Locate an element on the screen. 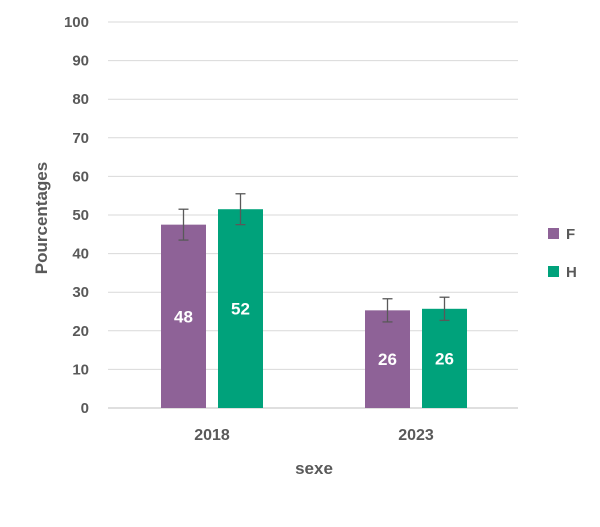  legend-item-H: H is located at coordinates (562, 272).